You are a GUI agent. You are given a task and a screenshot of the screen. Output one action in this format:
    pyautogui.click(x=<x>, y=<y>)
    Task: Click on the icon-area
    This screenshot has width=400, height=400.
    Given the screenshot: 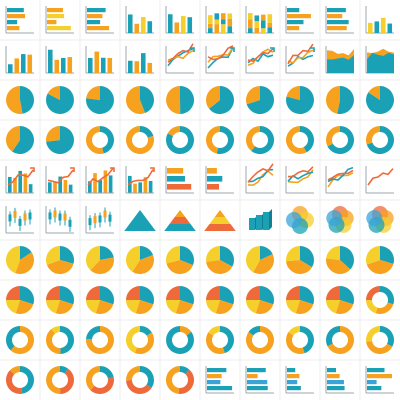 What is the action you would take?
    pyautogui.click(x=380, y=62)
    